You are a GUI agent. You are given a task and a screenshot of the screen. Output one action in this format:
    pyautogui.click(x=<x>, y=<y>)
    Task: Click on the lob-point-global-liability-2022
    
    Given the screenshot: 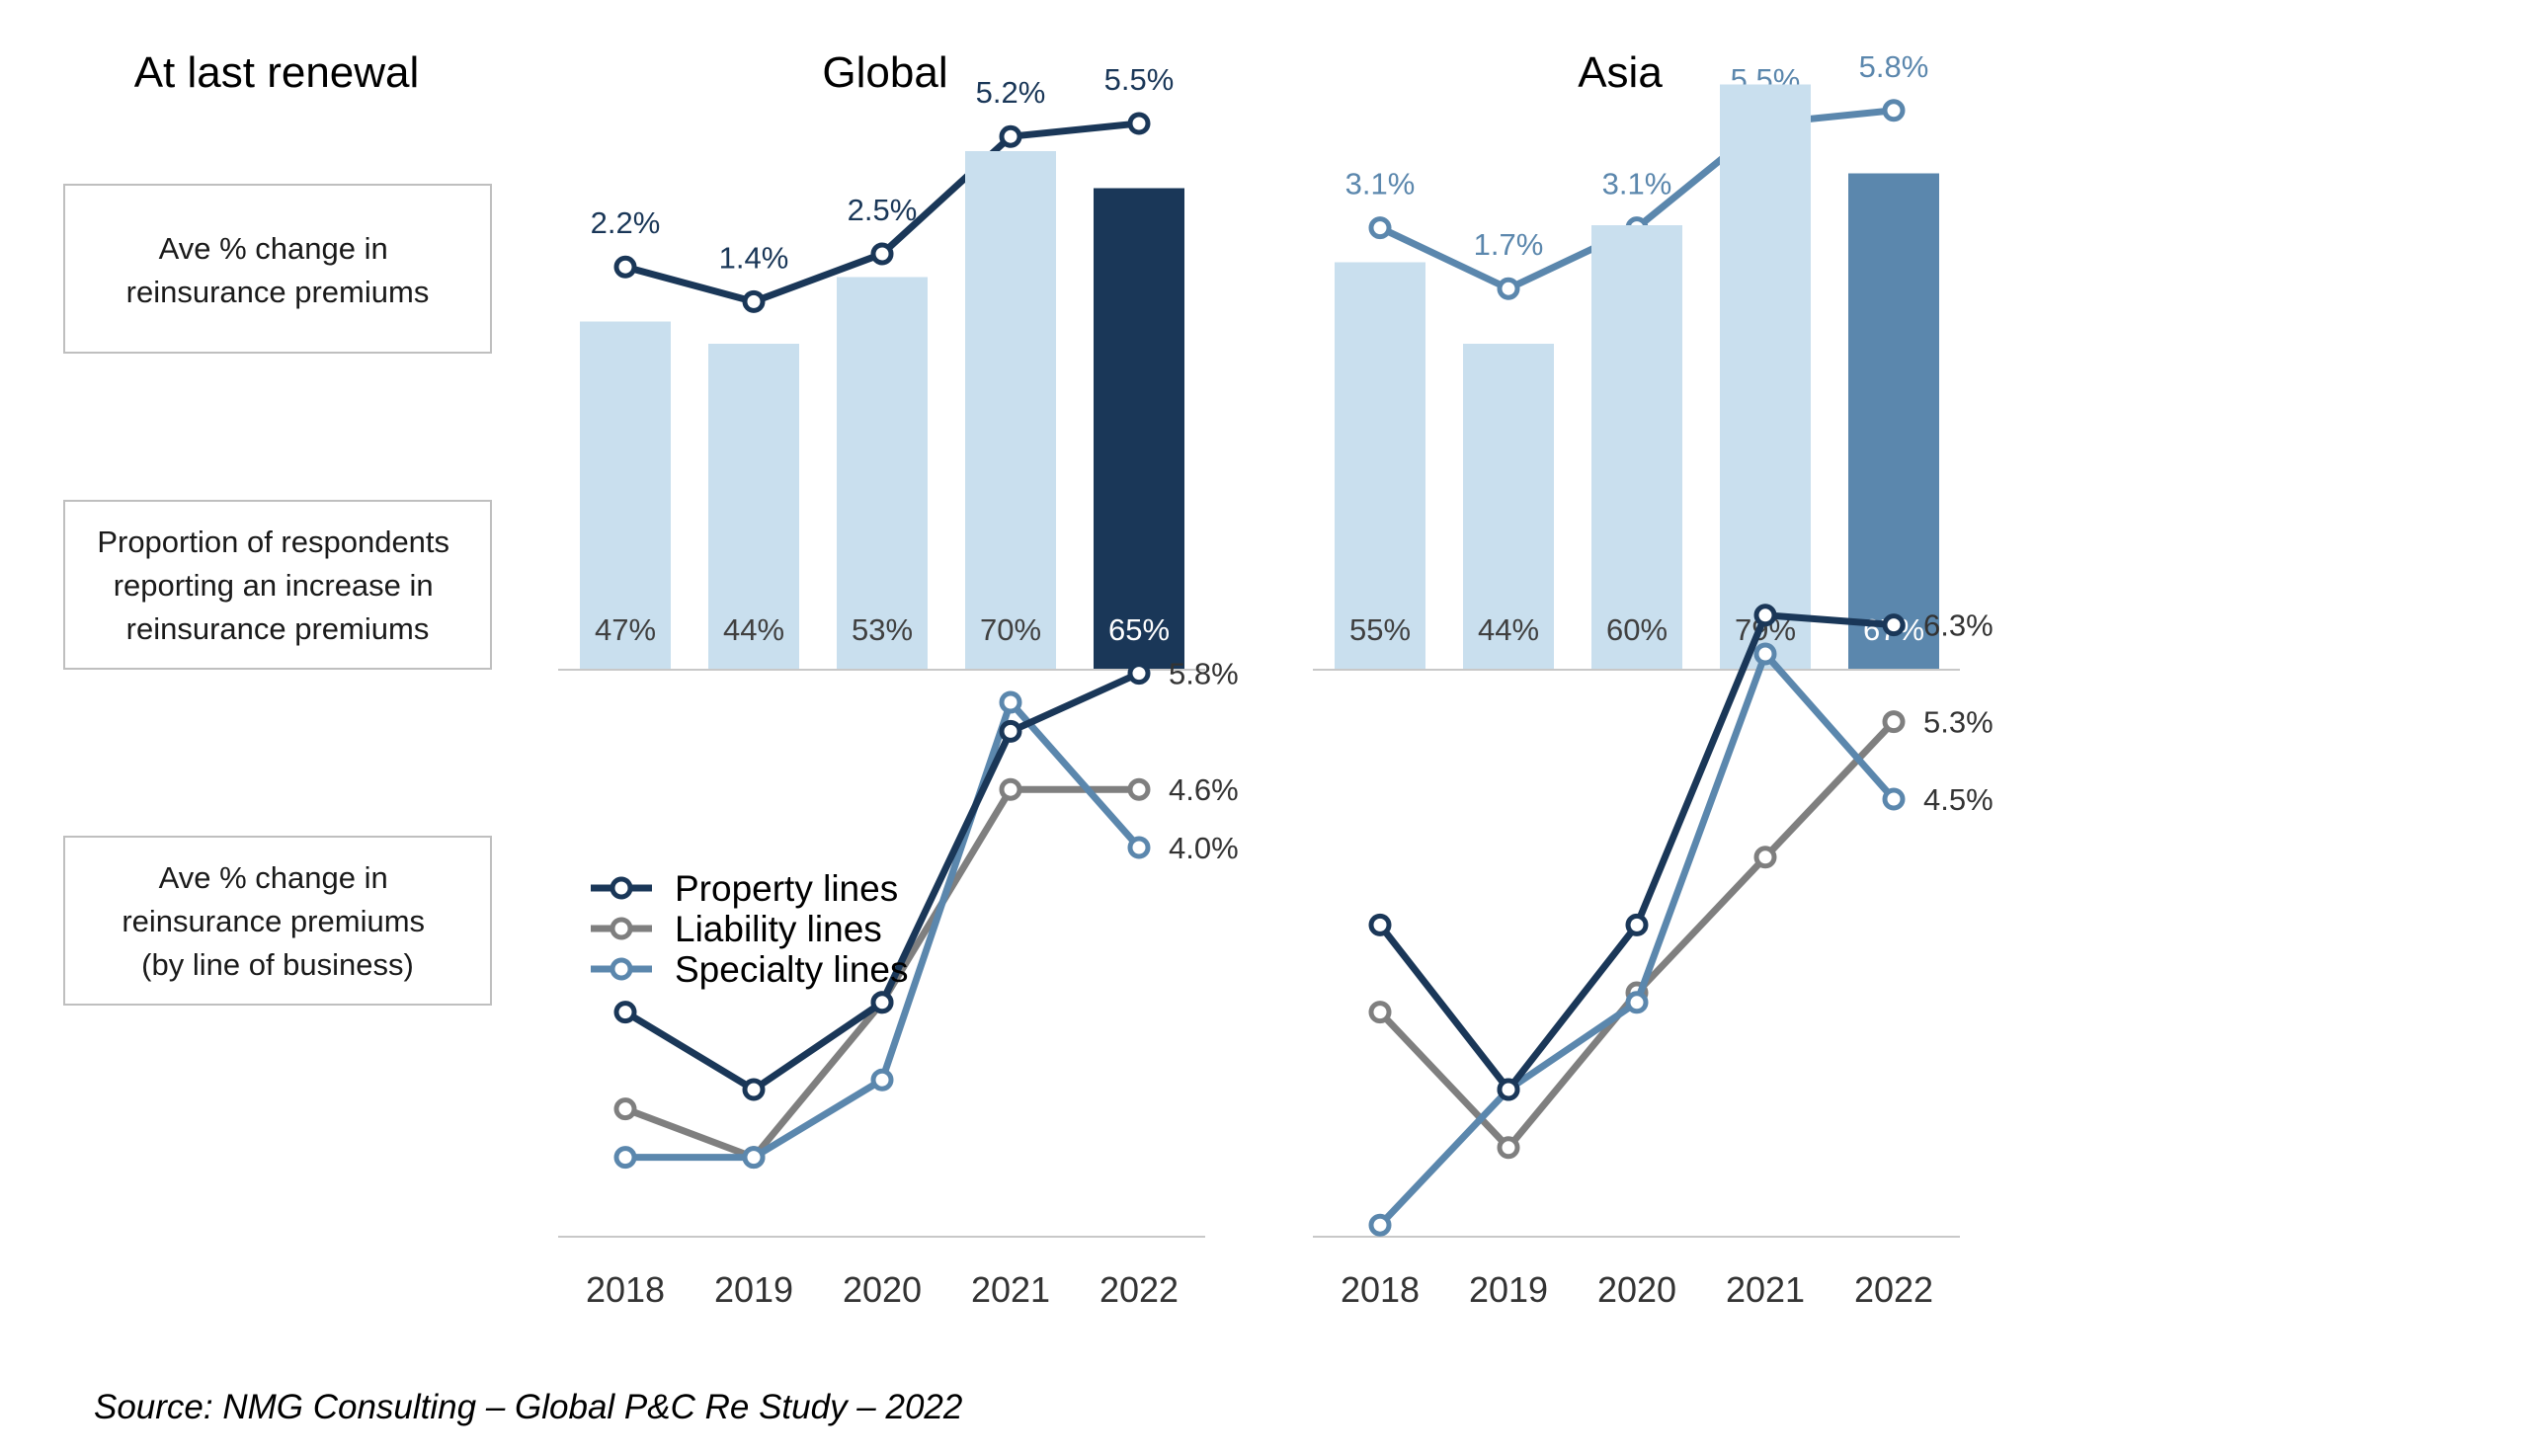 What is the action you would take?
    pyautogui.click(x=1139, y=789)
    